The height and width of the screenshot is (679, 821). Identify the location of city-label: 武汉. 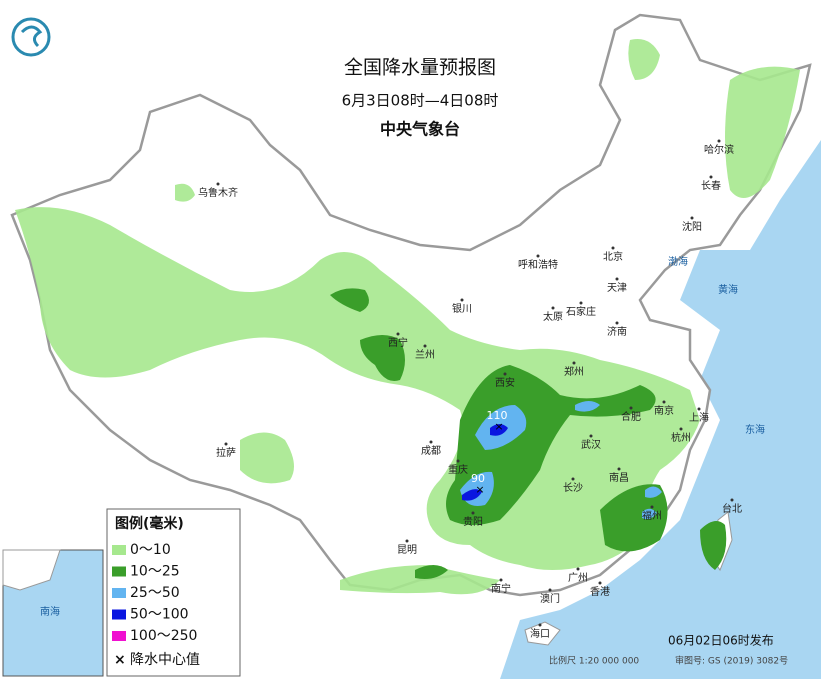
(591, 444).